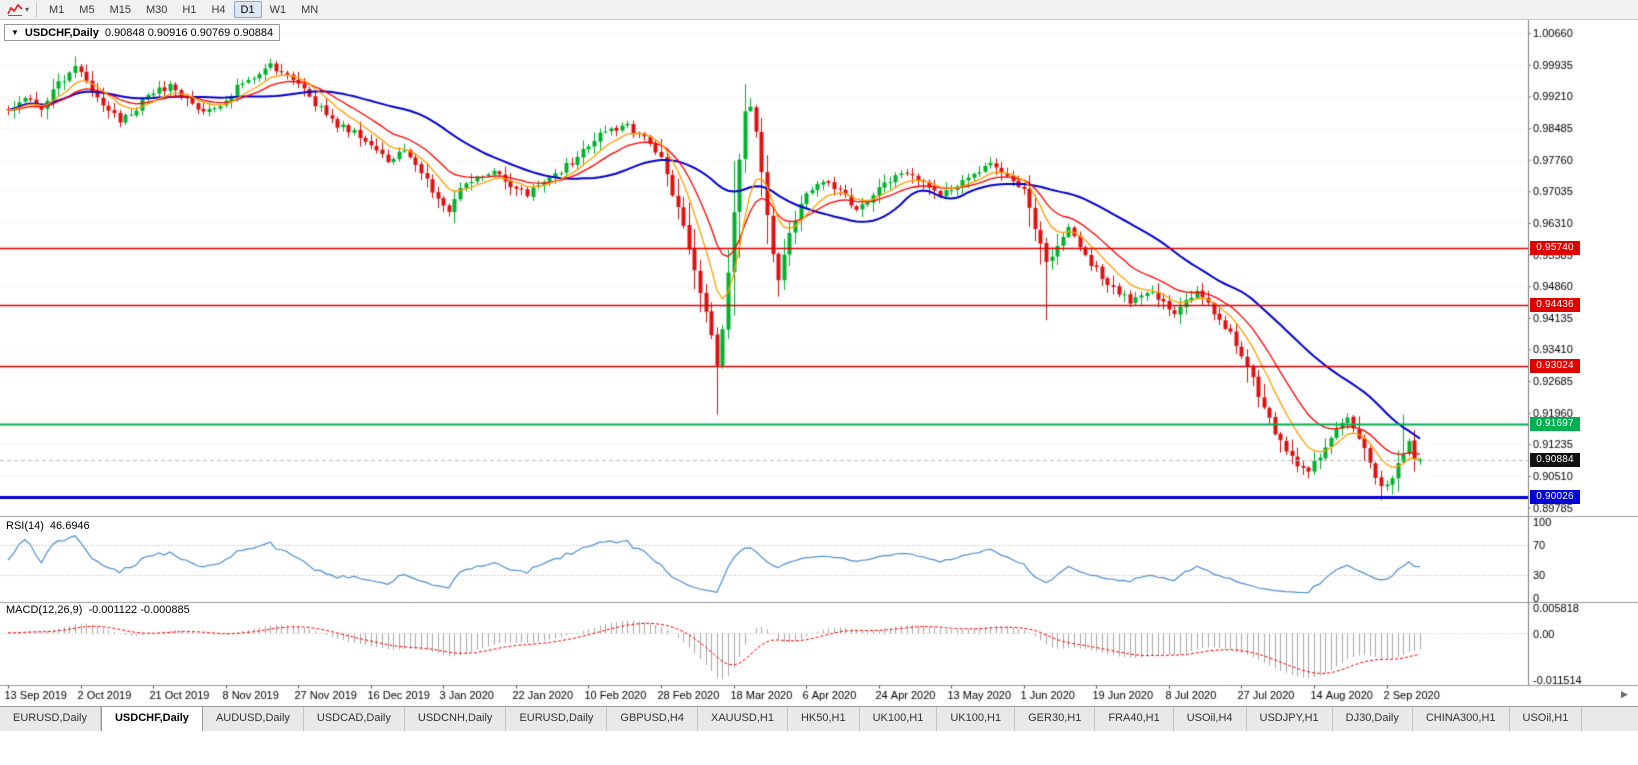 The height and width of the screenshot is (765, 1638). What do you see at coordinates (652, 719) in the screenshot?
I see `chart-tab-GBPUSD-H4: GBPUSD,H4` at bounding box center [652, 719].